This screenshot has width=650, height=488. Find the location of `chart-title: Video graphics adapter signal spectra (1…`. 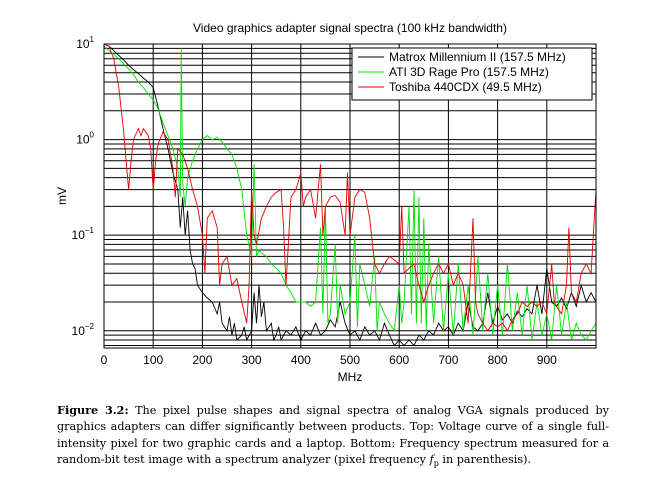

chart-title: Video graphics adapter signal spectra (1… is located at coordinates (350, 28).